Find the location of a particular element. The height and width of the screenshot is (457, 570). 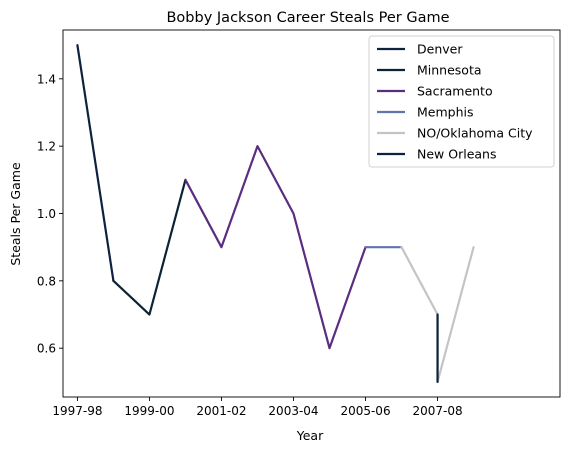

legend-box is located at coordinates (461, 101).